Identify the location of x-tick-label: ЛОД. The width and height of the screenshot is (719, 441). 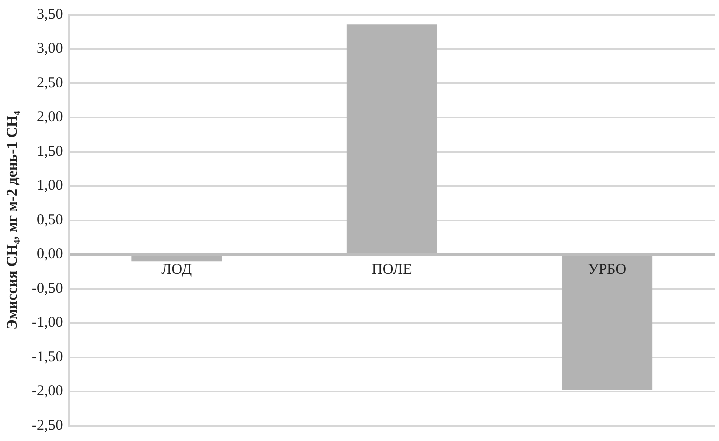
(177, 270).